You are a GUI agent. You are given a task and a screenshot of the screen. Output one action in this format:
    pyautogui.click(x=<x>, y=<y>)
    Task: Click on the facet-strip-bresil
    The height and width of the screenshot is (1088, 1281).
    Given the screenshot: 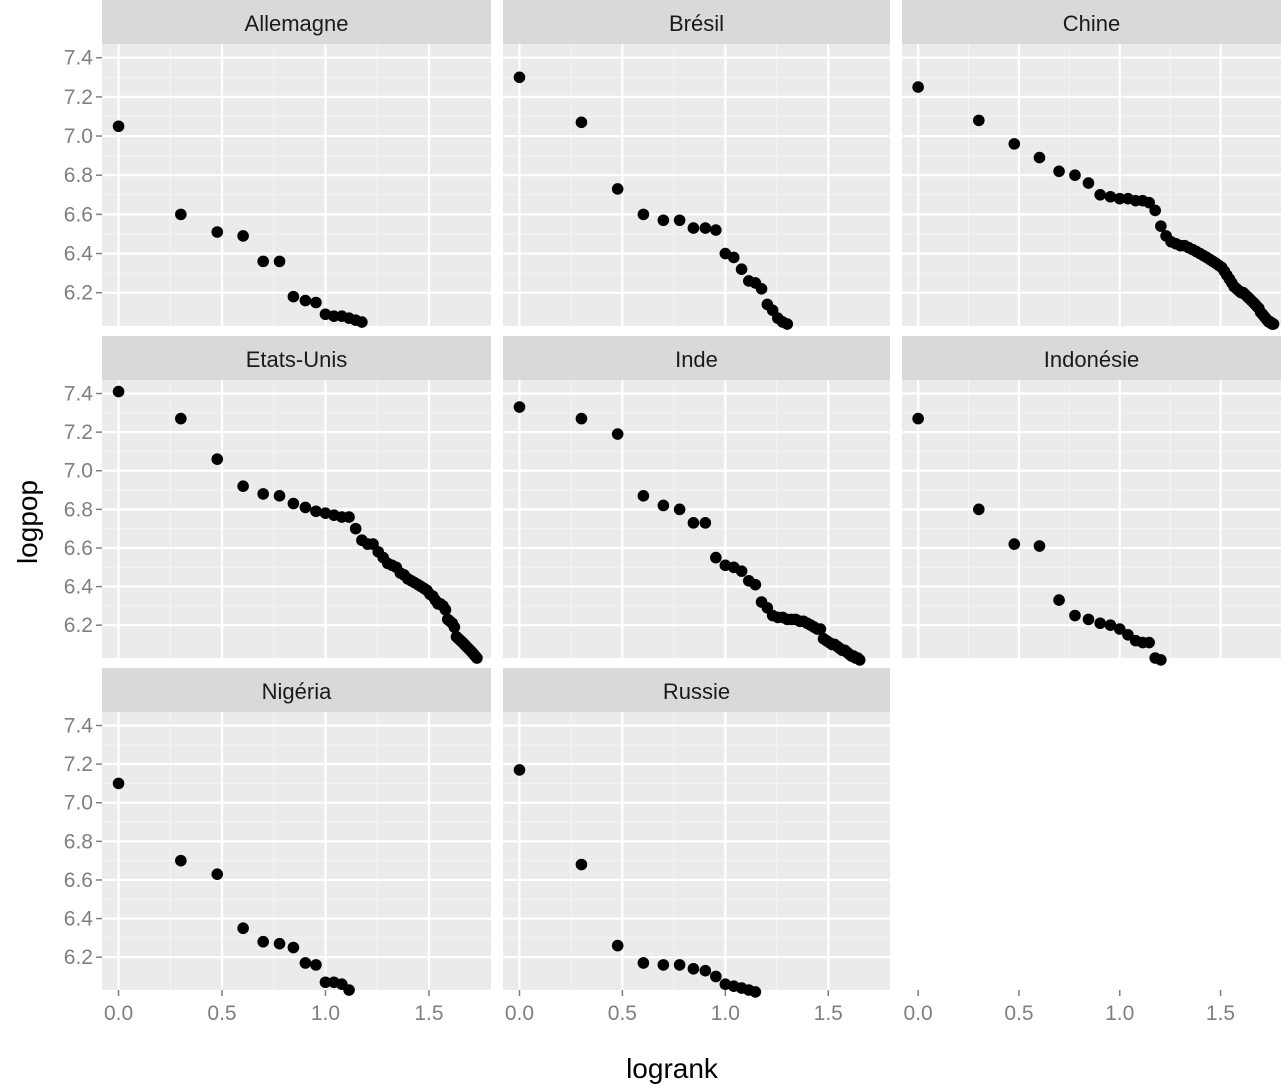 What is the action you would take?
    pyautogui.click(x=696, y=22)
    